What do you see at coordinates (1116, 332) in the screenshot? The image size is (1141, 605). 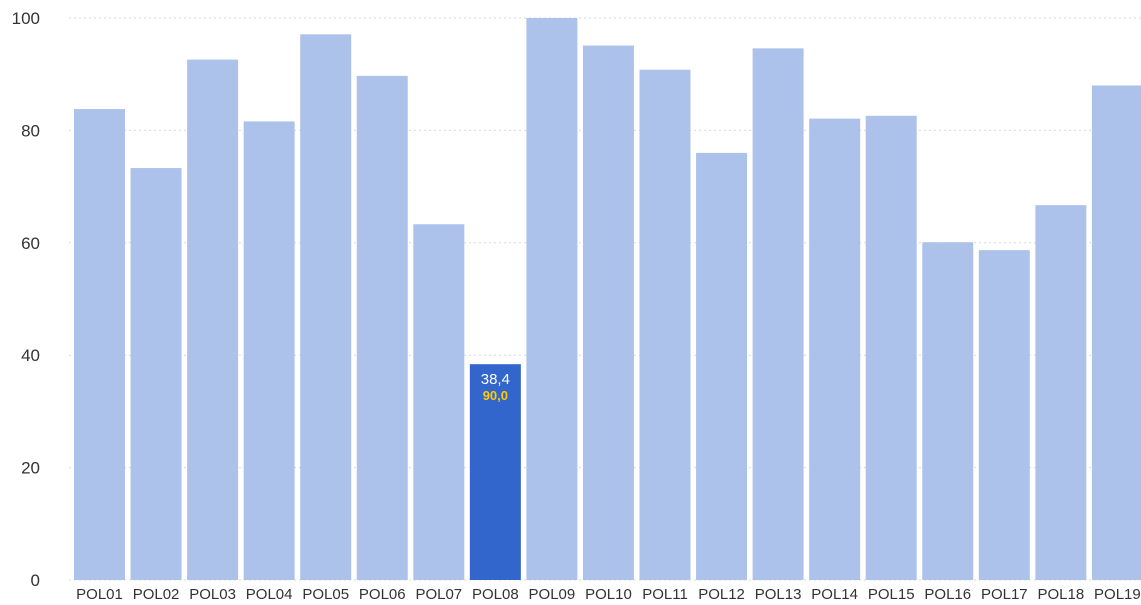 I see `bar-pol19` at bounding box center [1116, 332].